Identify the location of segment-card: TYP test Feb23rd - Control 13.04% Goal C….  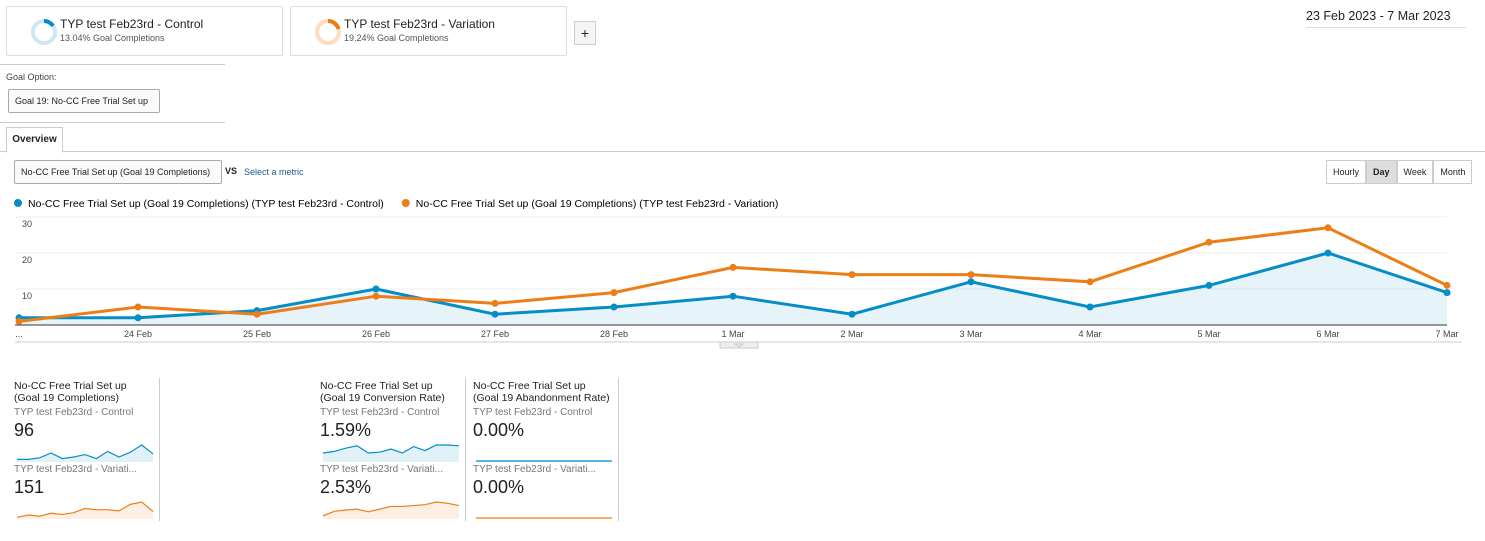
(144, 31).